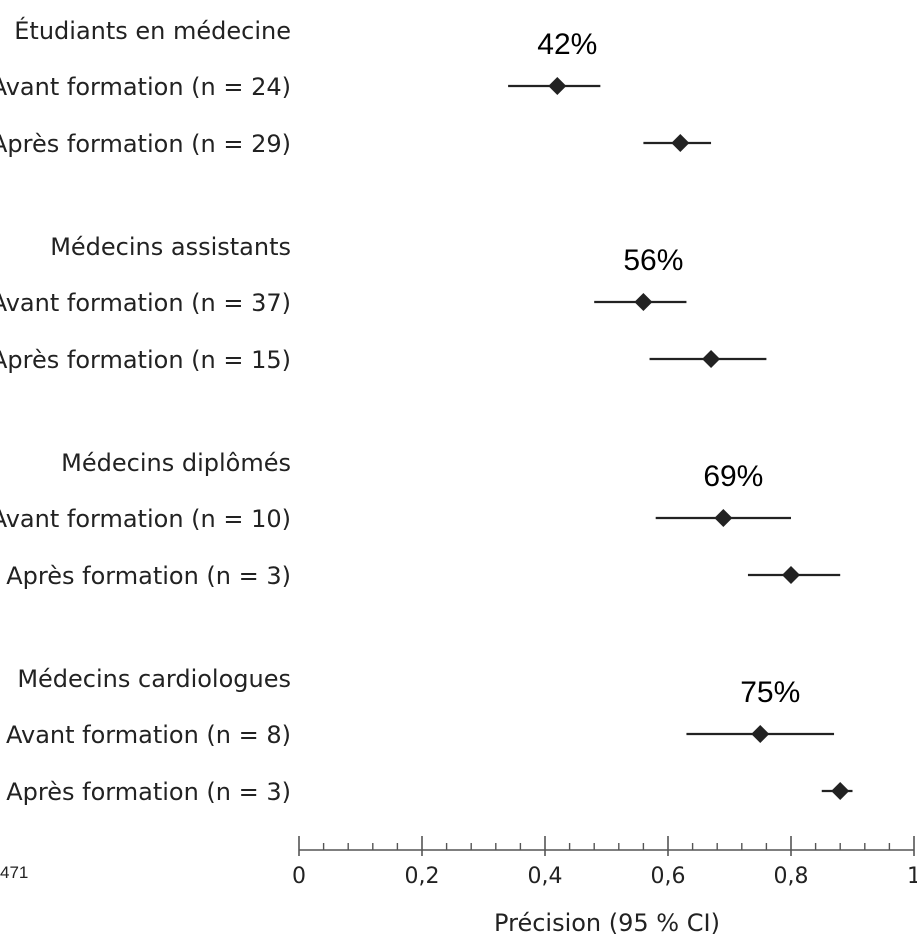  Describe the element at coordinates (170, 247) in the screenshot. I see `group-label: Médecins assistants` at that location.